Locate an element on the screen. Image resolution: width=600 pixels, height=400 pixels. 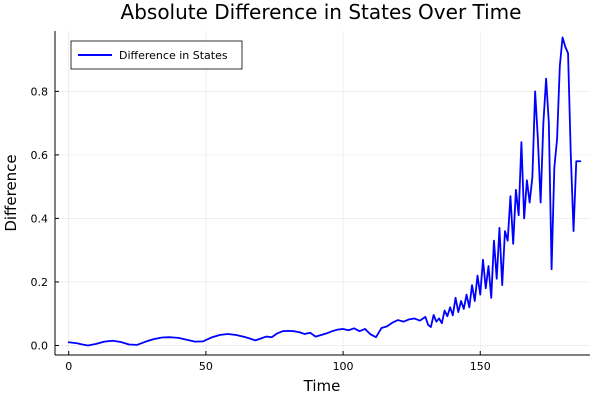
x-ticks: 0 50 100 150 is located at coordinates (278, 362).